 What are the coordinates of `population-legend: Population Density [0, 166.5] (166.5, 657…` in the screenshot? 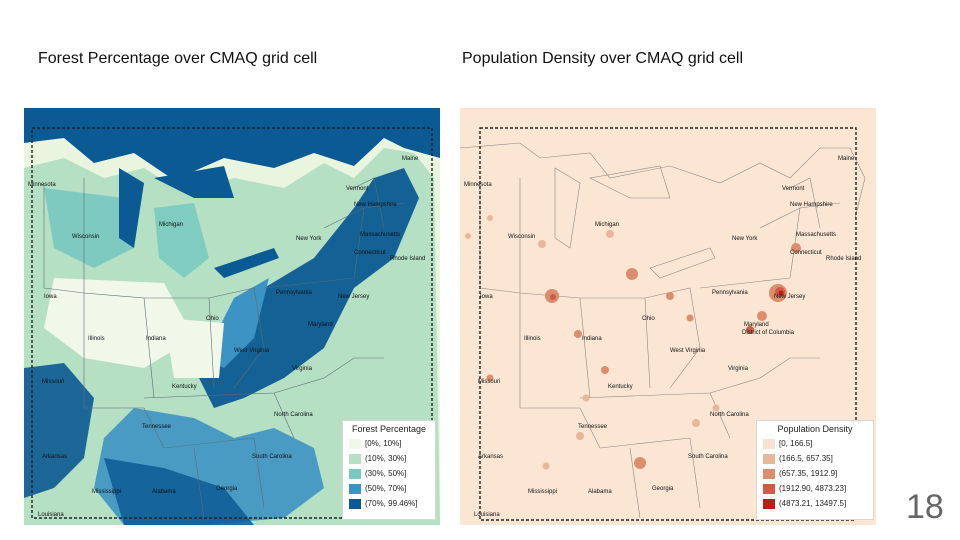 It's located at (815, 470).